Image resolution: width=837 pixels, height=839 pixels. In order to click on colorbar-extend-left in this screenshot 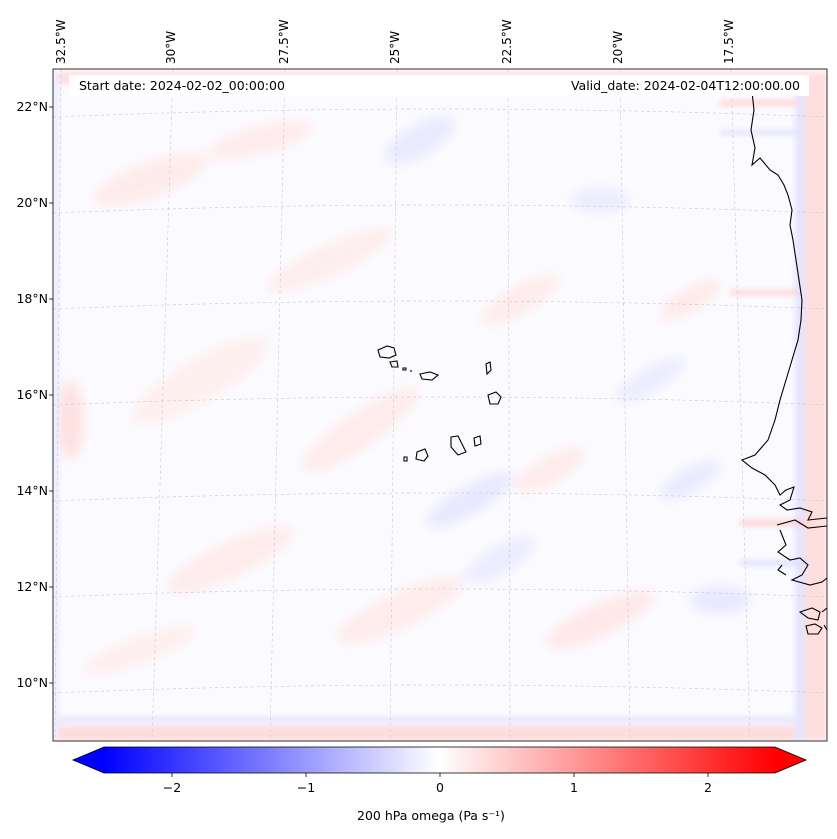, I will do `click(88, 760)`.